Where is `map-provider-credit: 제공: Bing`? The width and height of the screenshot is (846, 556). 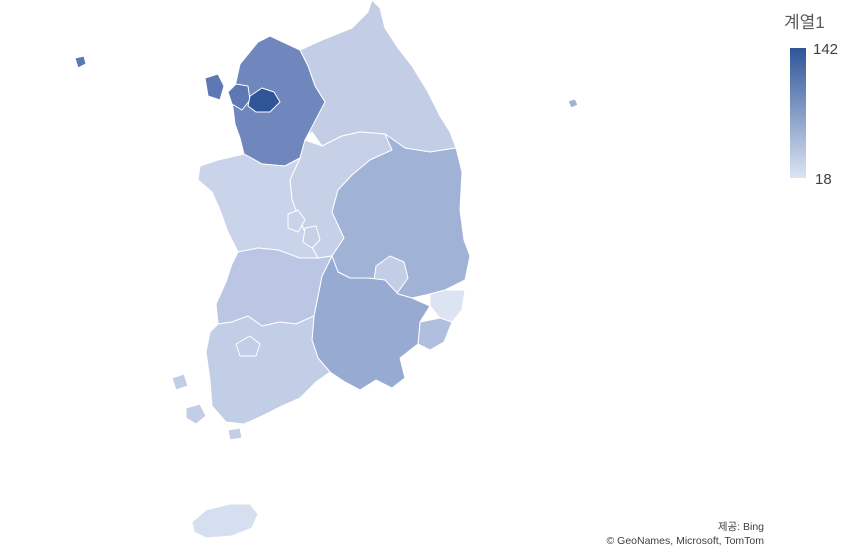
map-provider-credit: 제공: Bing is located at coordinates (740, 527).